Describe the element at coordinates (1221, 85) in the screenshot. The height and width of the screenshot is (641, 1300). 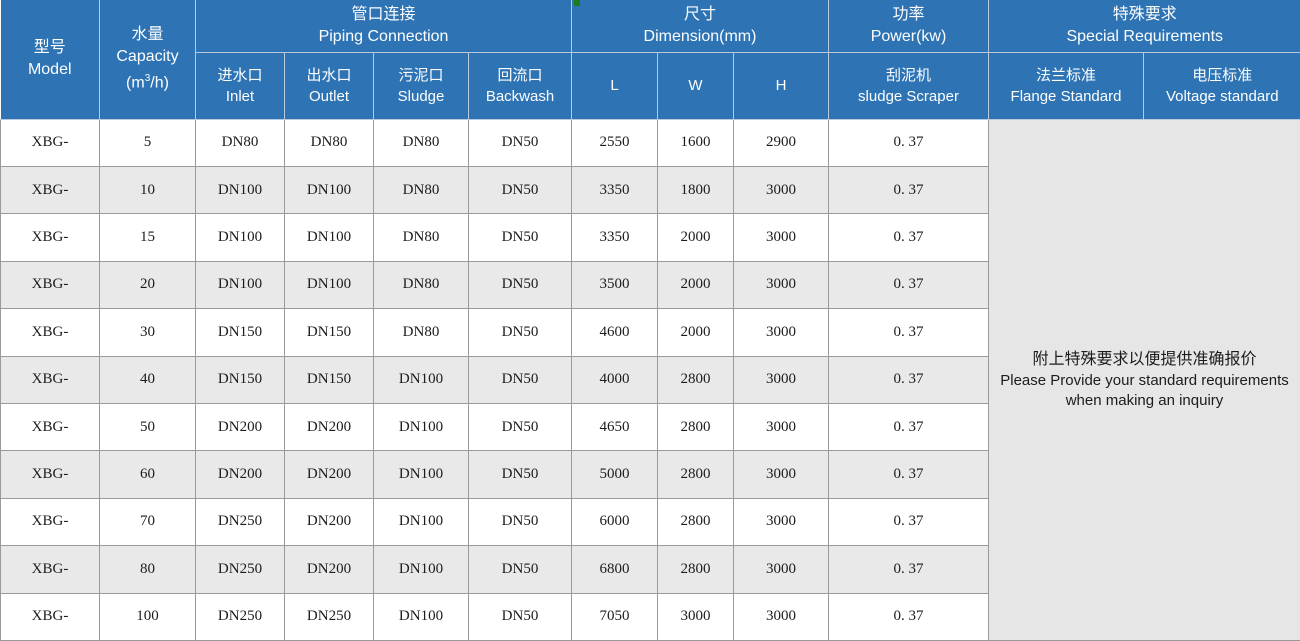
I see `header-voltage-standard: 电压标准 Voltage standard` at that location.